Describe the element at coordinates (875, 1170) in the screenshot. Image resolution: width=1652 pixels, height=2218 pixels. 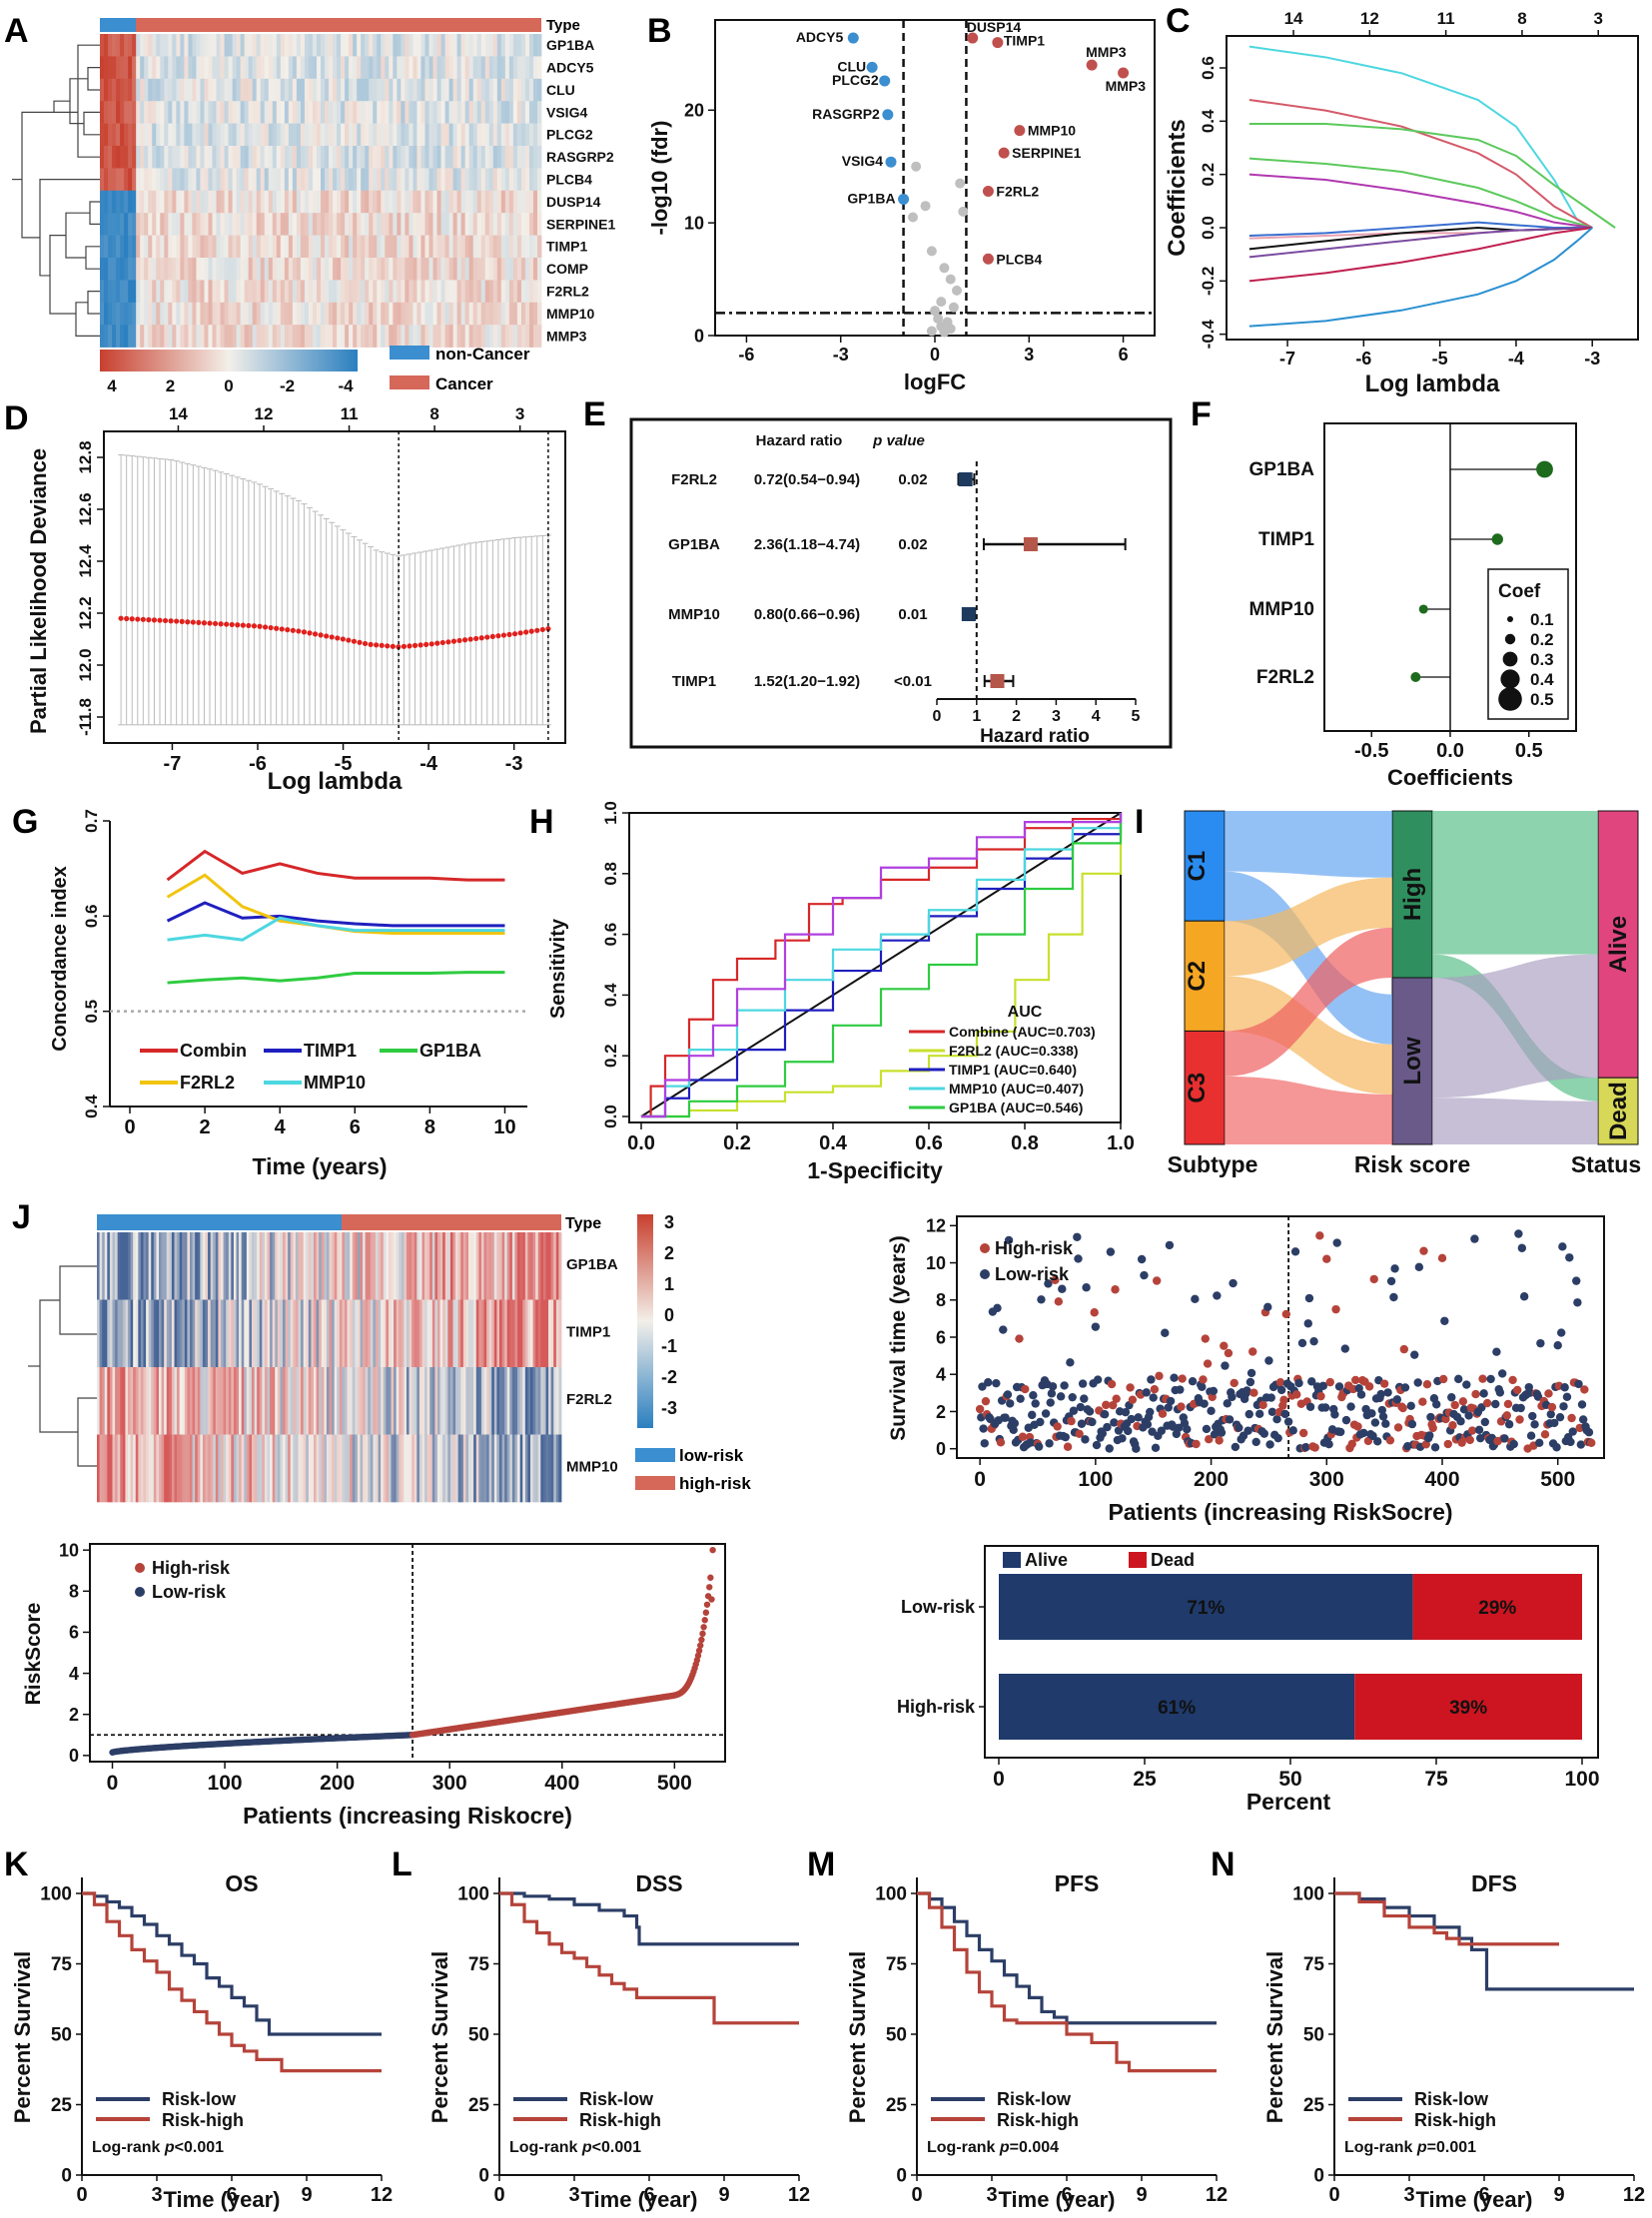
I see `x-axis-title: 1-Specificity` at that location.